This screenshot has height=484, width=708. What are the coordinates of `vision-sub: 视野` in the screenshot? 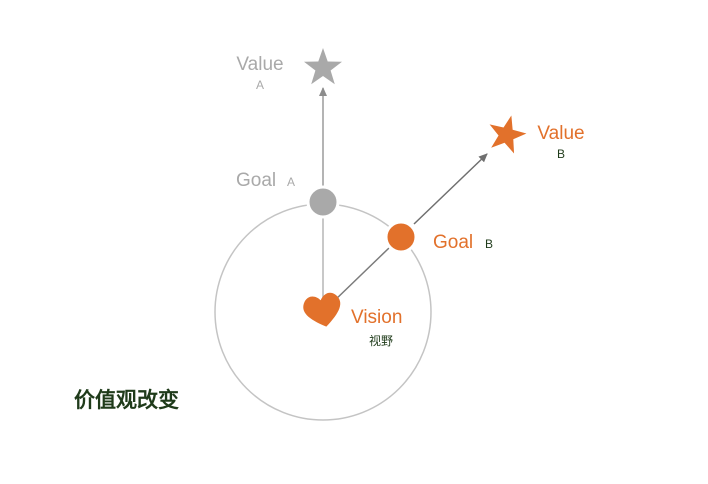 It's located at (381, 340).